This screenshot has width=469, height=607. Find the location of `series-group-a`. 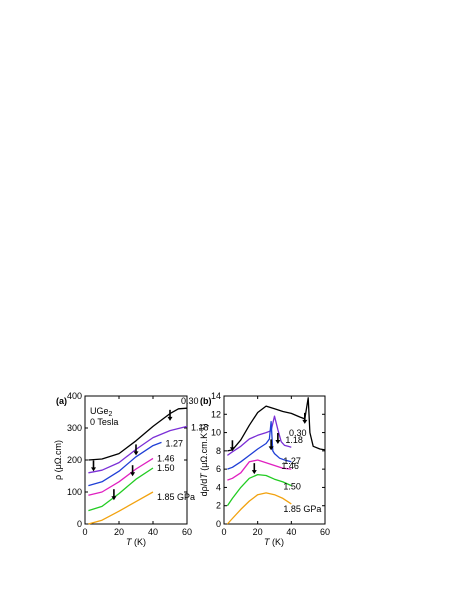

series-group-a is located at coordinates (138, 466).